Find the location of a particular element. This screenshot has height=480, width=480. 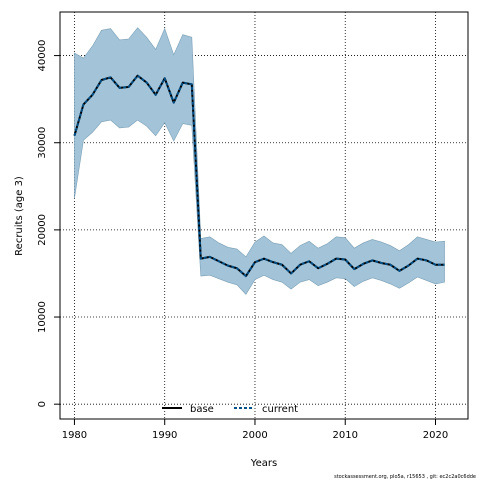

y-tick-label: 20000 is located at coordinates (42, 230).